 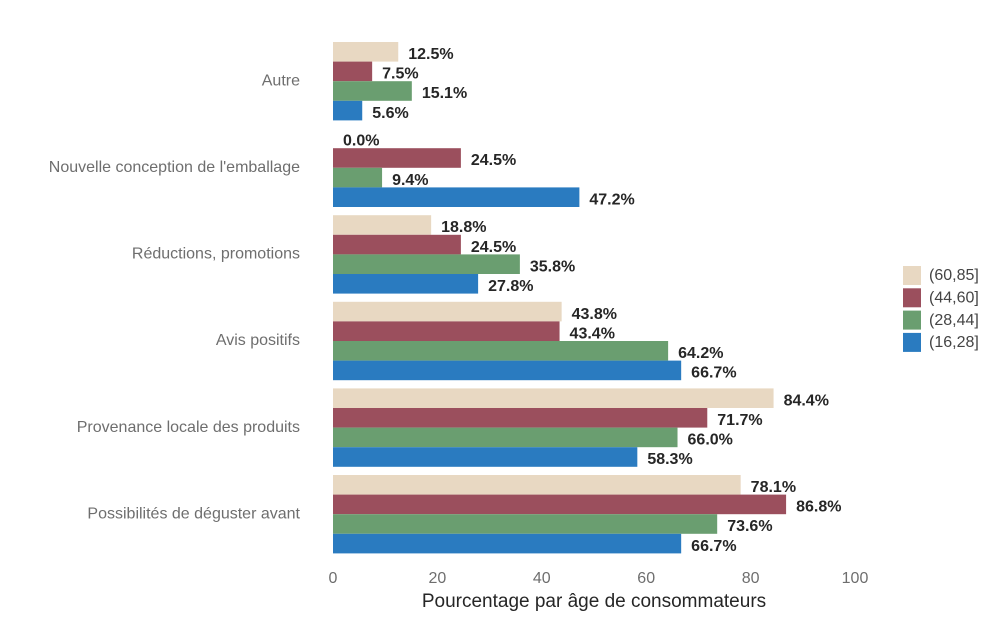 I want to click on data-label: 71.7%, so click(x=739, y=420).